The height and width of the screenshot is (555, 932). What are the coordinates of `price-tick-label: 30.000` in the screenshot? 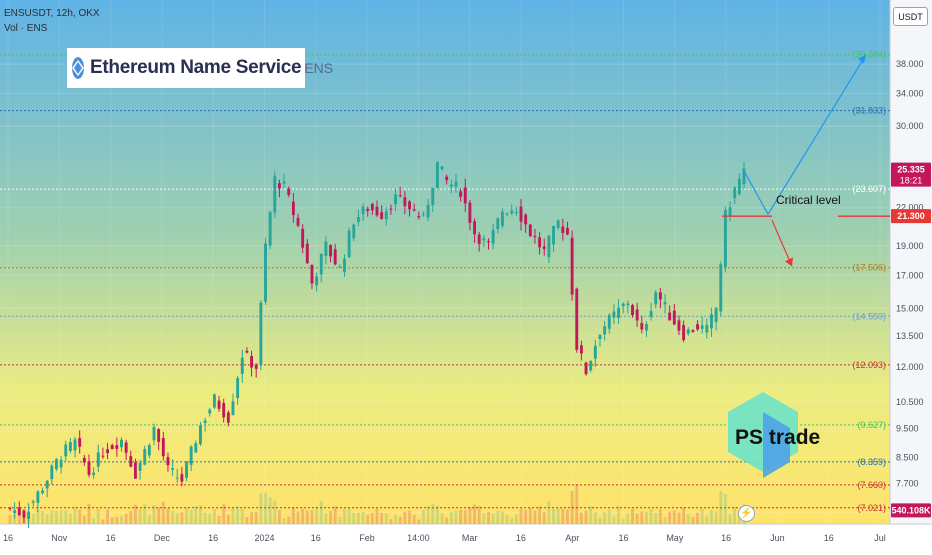 It's located at (910, 126).